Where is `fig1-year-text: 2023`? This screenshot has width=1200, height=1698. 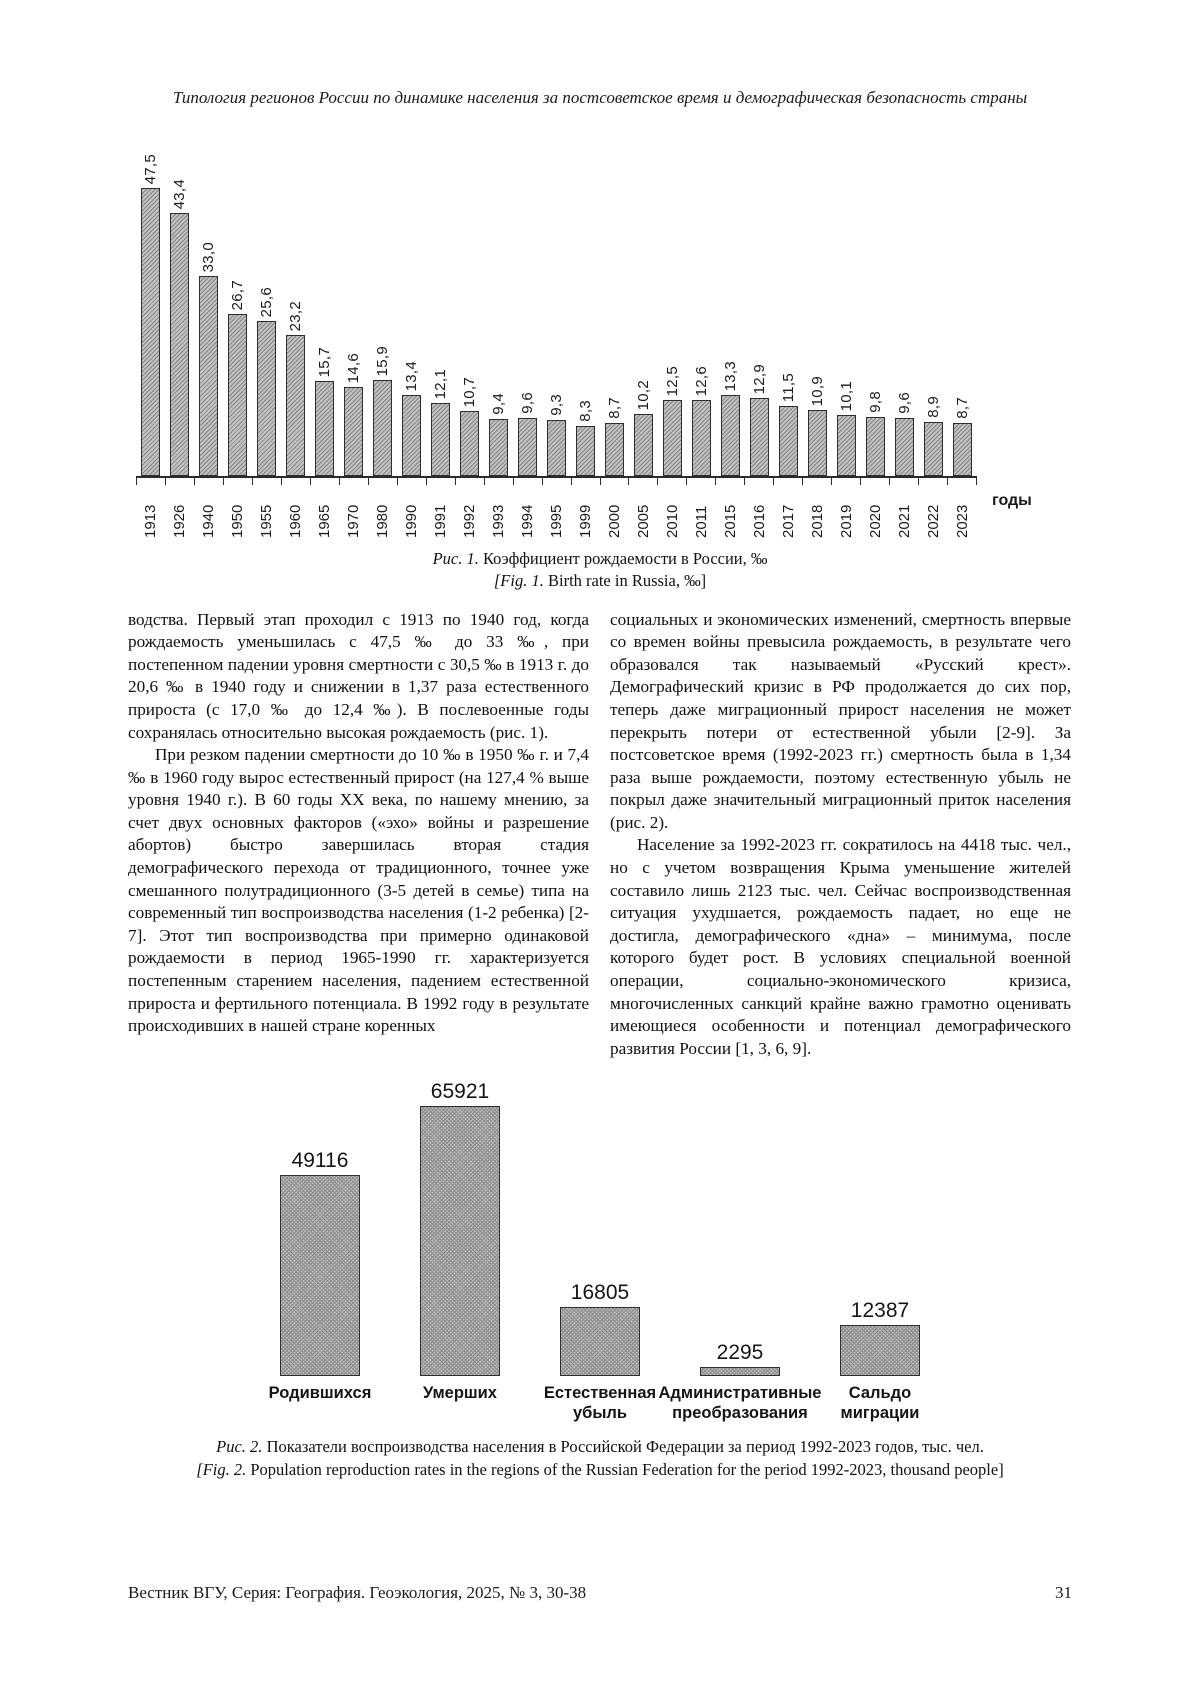 fig1-year-text: 2023 is located at coordinates (962, 521).